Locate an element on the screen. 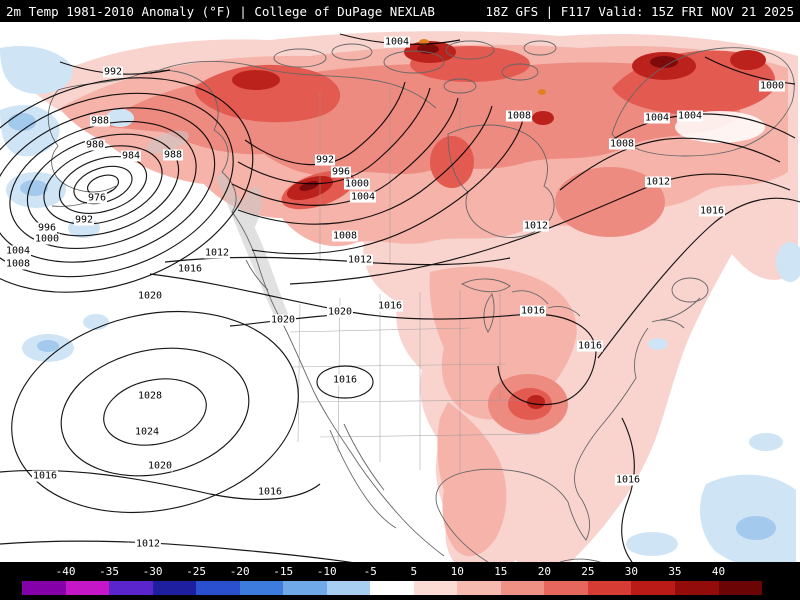 The image size is (800, 600). colorbar-tick: -40 is located at coordinates (65, 571).